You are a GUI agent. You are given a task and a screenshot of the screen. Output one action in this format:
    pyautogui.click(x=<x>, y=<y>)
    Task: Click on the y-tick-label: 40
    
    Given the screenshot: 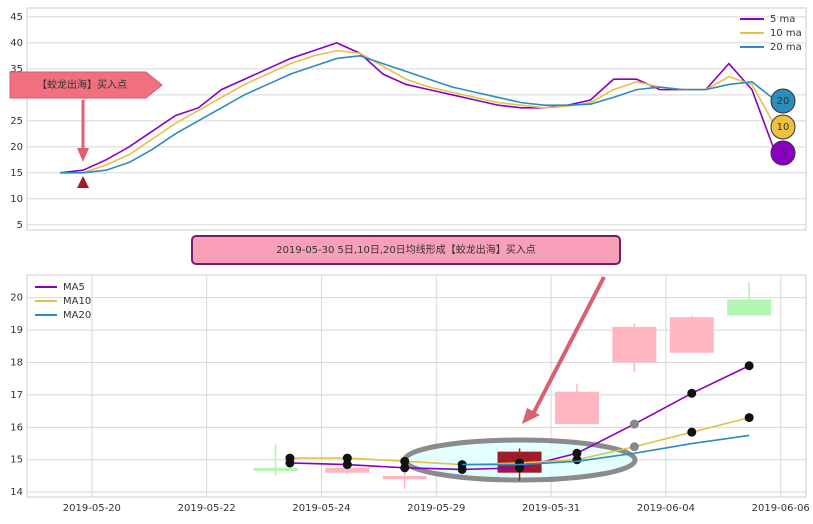 What is the action you would take?
    pyautogui.click(x=16, y=43)
    